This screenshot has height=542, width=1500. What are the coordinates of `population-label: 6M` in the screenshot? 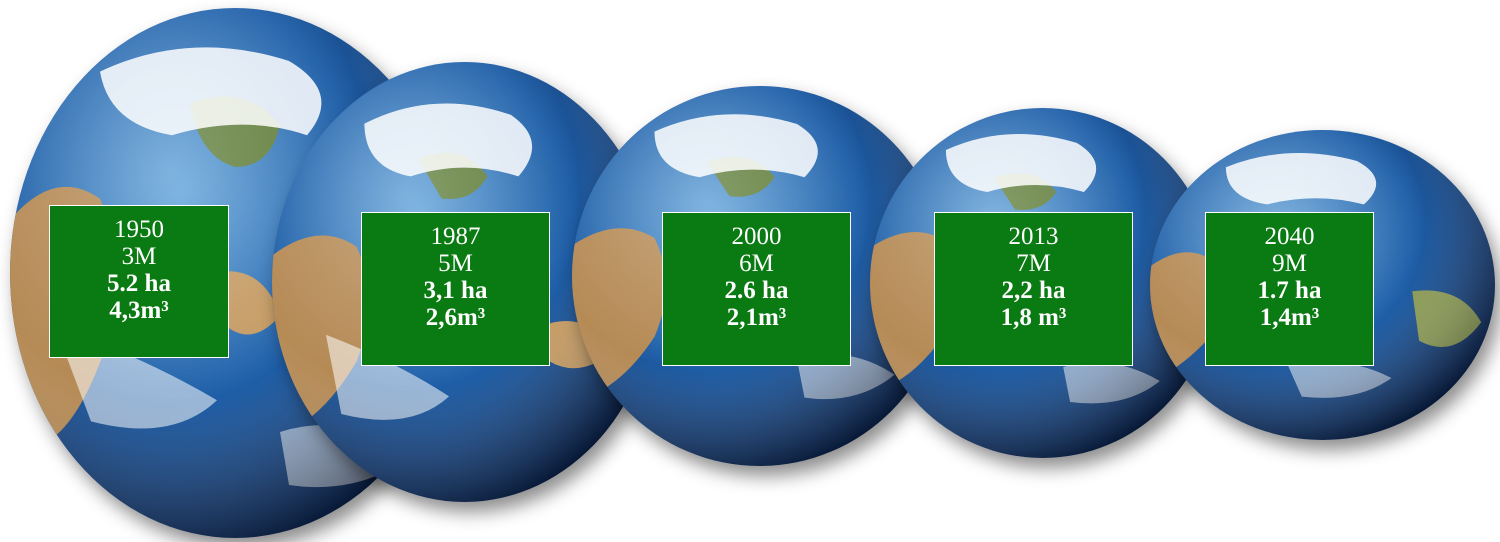 It's located at (756, 263).